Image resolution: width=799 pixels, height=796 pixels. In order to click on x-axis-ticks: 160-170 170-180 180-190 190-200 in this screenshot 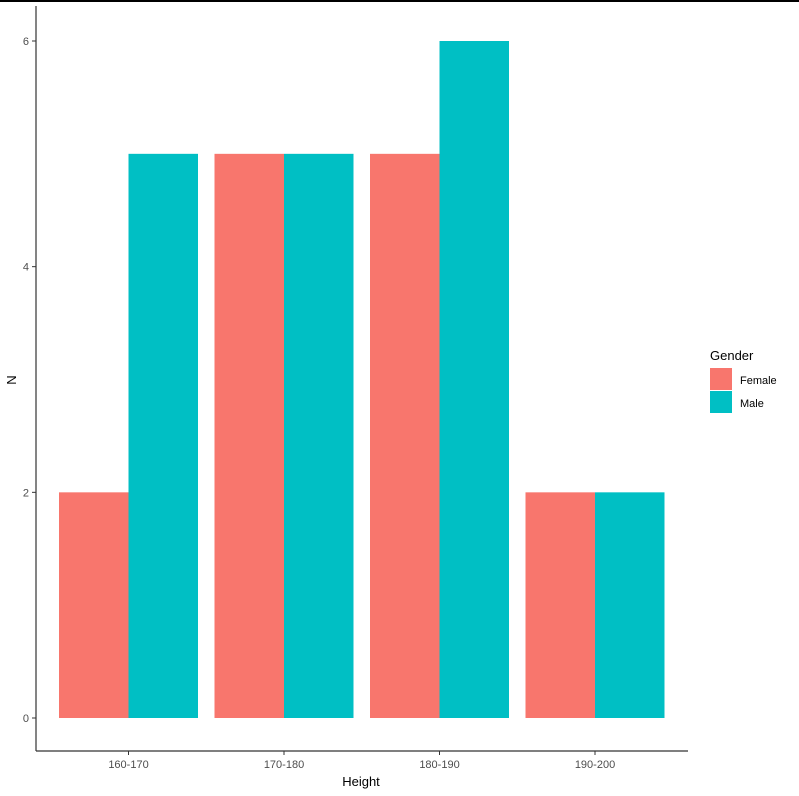, I will do `click(361, 761)`.